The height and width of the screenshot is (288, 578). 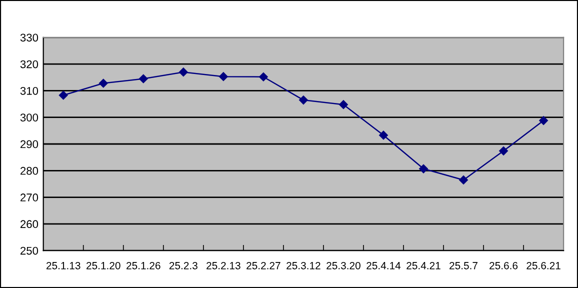 What do you see at coordinates (29, 224) in the screenshot?
I see `y-tick-label: 260` at bounding box center [29, 224].